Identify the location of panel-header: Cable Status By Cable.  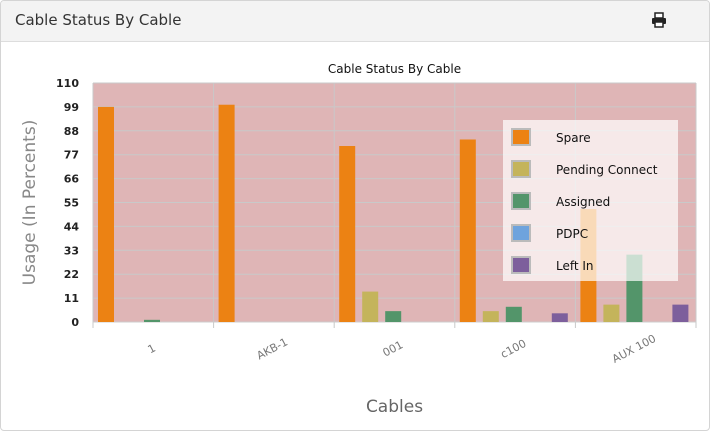
(355, 21).